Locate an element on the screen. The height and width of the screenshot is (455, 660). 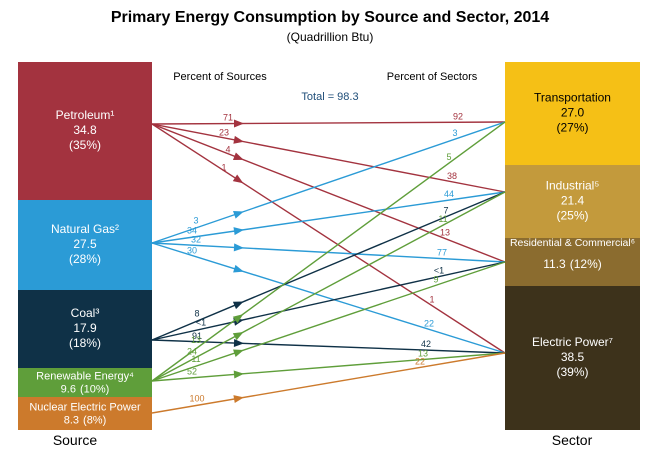
sector-percent: 38 is located at coordinates (452, 176).